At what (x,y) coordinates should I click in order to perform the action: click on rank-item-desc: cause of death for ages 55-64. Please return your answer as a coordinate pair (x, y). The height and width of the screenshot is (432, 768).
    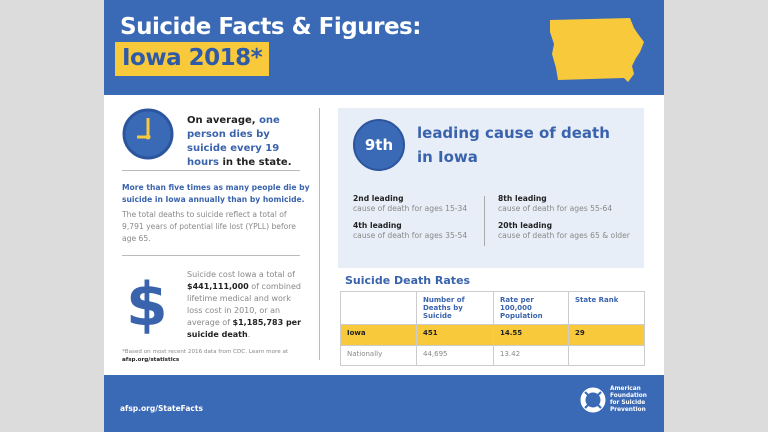
    Looking at the image, I should click on (555, 208).